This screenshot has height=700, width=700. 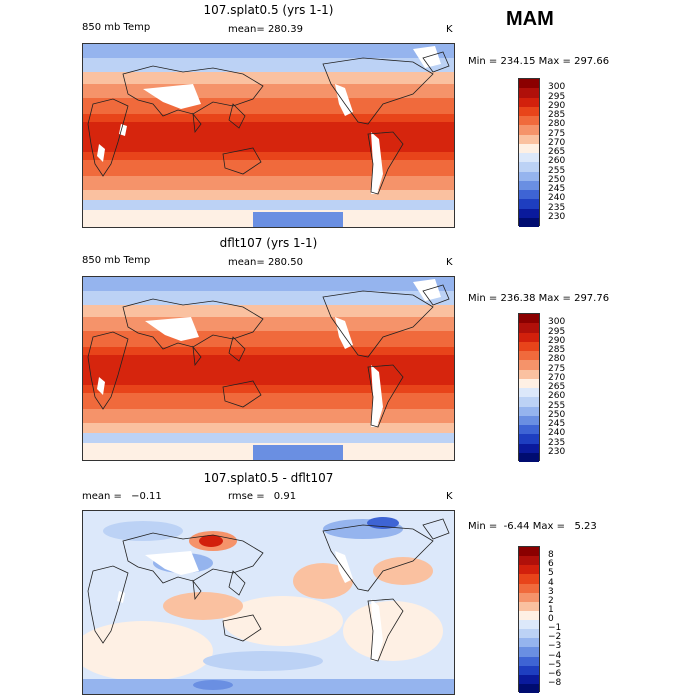 What do you see at coordinates (557, 133) in the screenshot?
I see `panel1-colorbar-label: 275` at bounding box center [557, 133].